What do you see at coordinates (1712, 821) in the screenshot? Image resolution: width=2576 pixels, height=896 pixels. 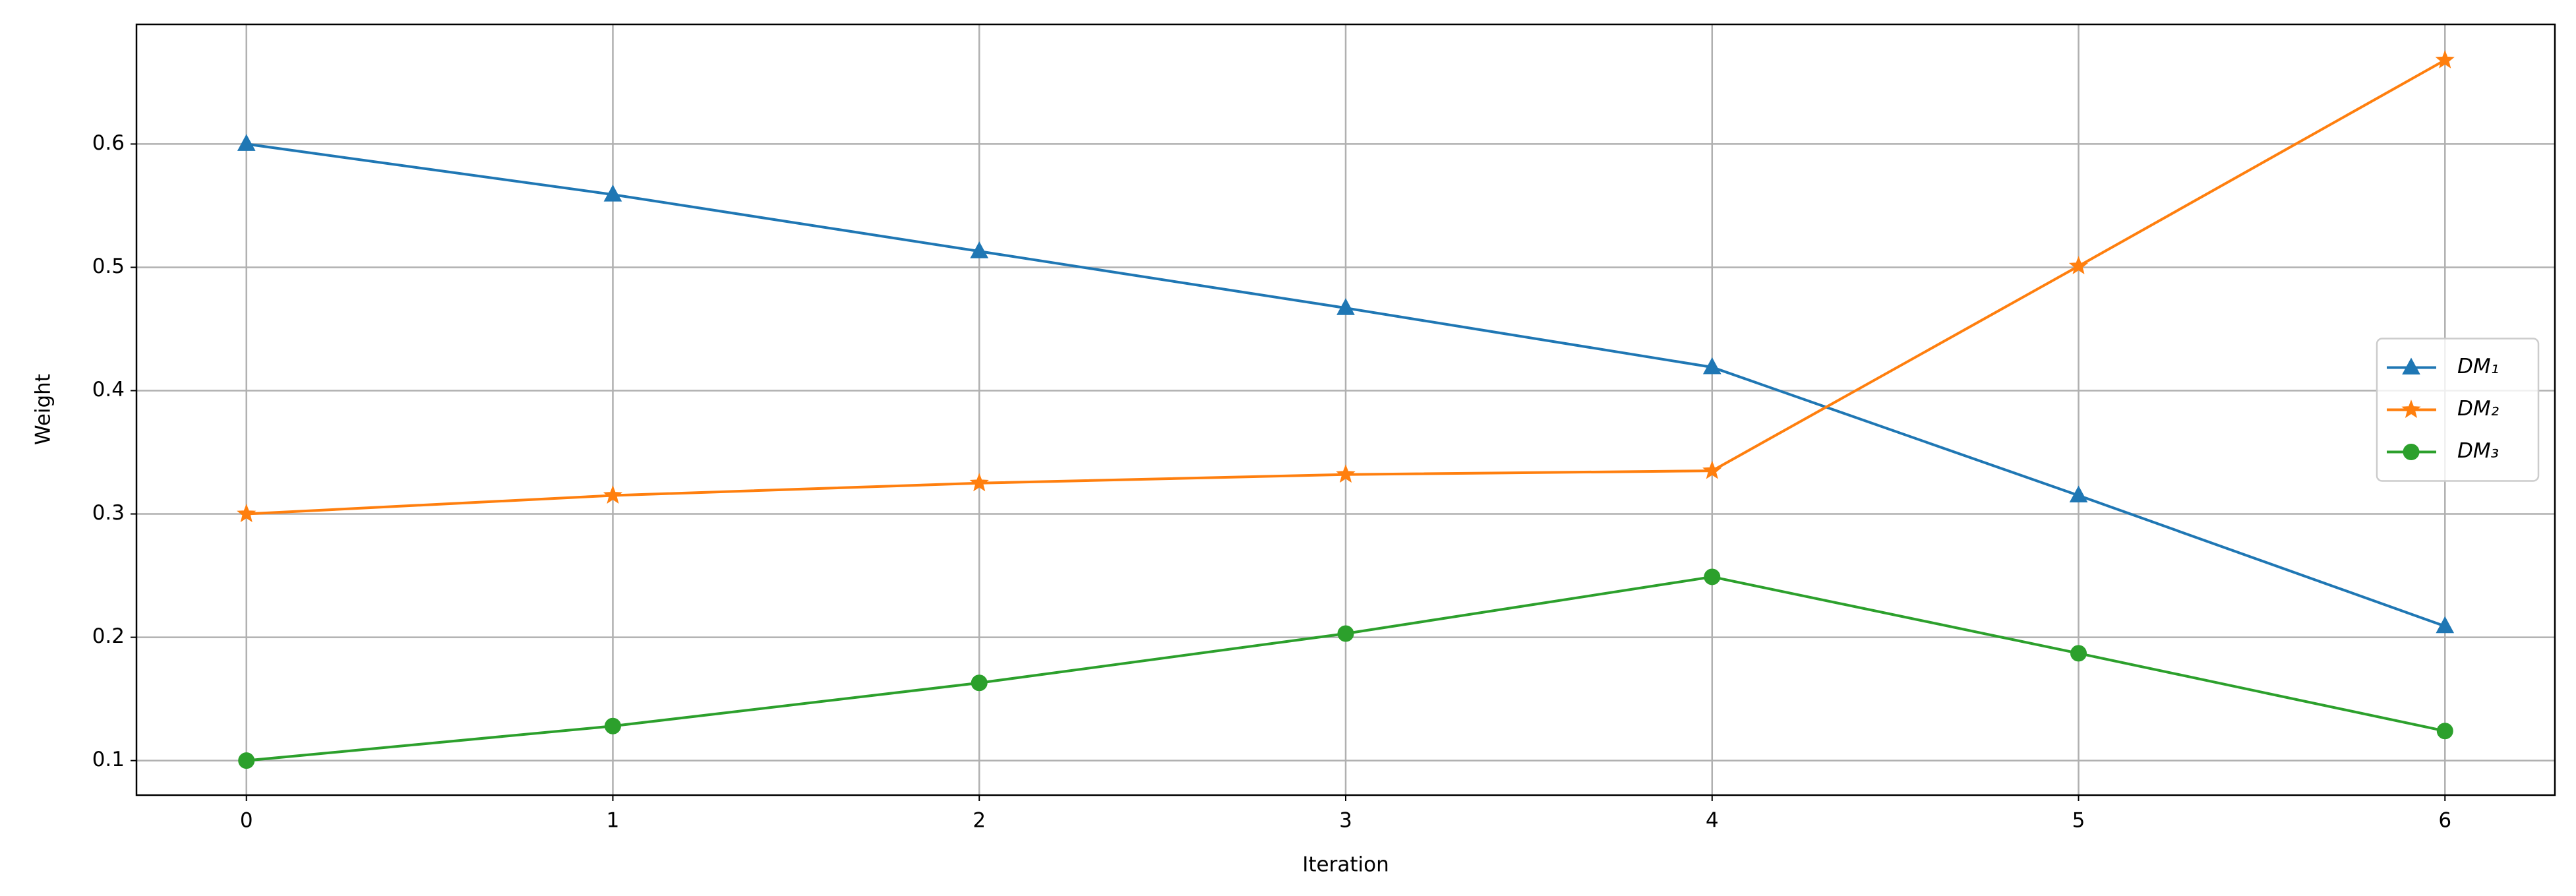 I see `x-tick-label: 4` at bounding box center [1712, 821].